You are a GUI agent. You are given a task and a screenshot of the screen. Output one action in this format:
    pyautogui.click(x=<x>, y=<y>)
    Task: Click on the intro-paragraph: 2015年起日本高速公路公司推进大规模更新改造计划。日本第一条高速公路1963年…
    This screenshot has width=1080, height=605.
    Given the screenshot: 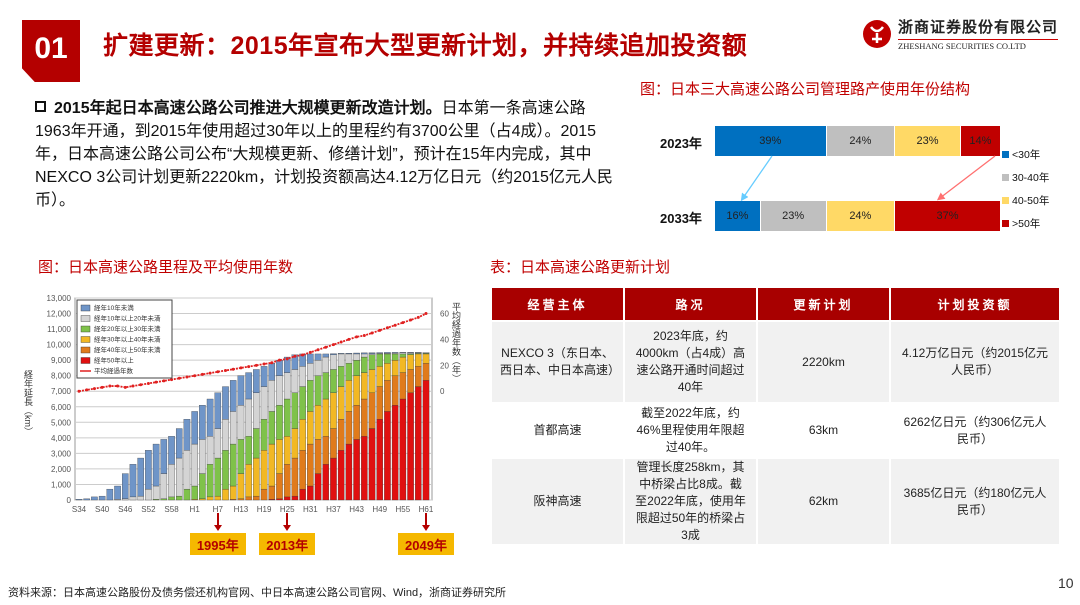 What is the action you would take?
    pyautogui.click(x=327, y=154)
    